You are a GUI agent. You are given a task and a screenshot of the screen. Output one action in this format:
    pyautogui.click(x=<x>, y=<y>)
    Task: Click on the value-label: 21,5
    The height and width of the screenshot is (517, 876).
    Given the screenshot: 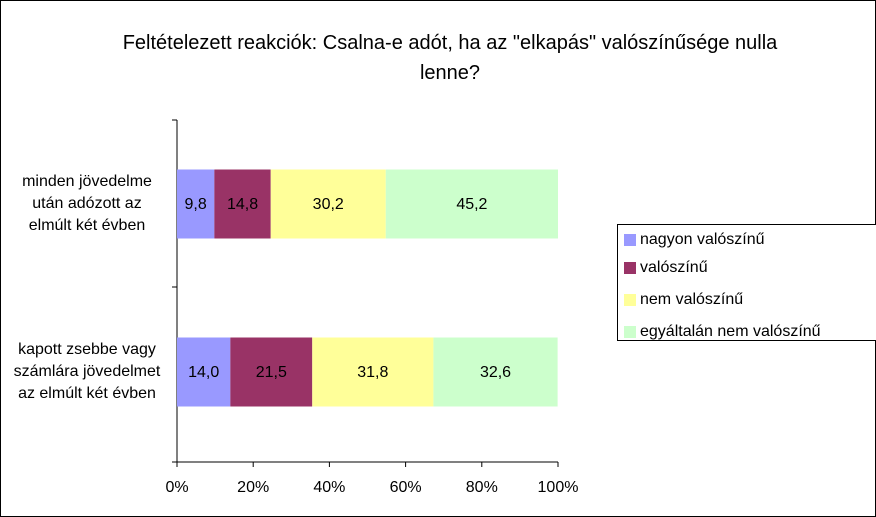 What is the action you would take?
    pyautogui.click(x=271, y=372)
    